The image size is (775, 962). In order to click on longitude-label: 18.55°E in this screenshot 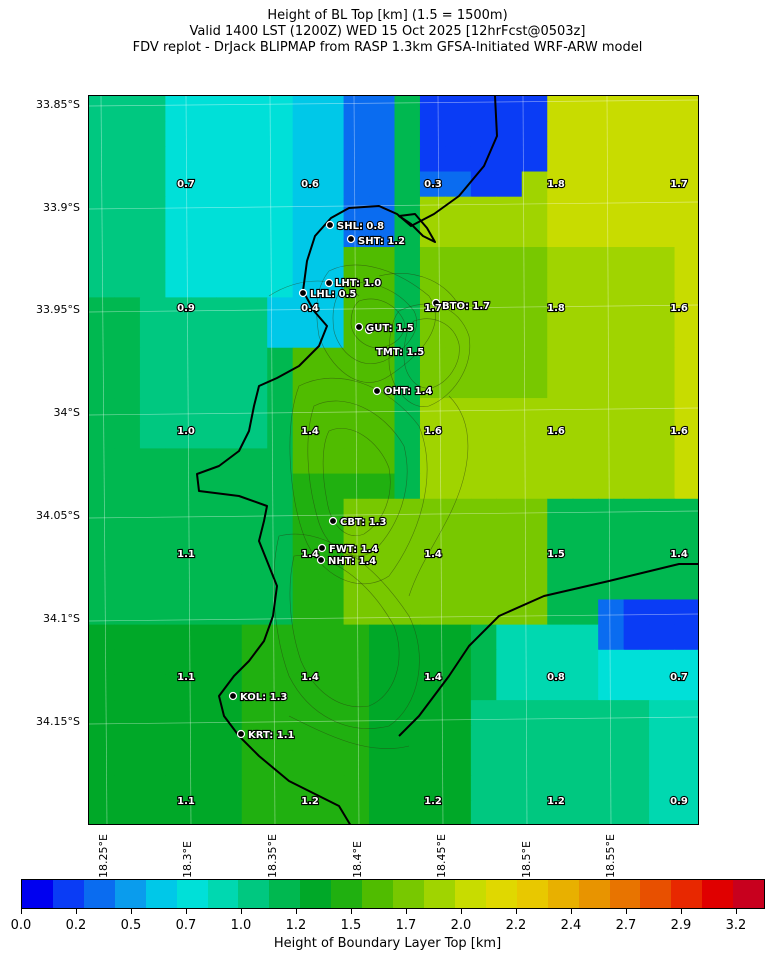, I will do `click(610, 856)`.